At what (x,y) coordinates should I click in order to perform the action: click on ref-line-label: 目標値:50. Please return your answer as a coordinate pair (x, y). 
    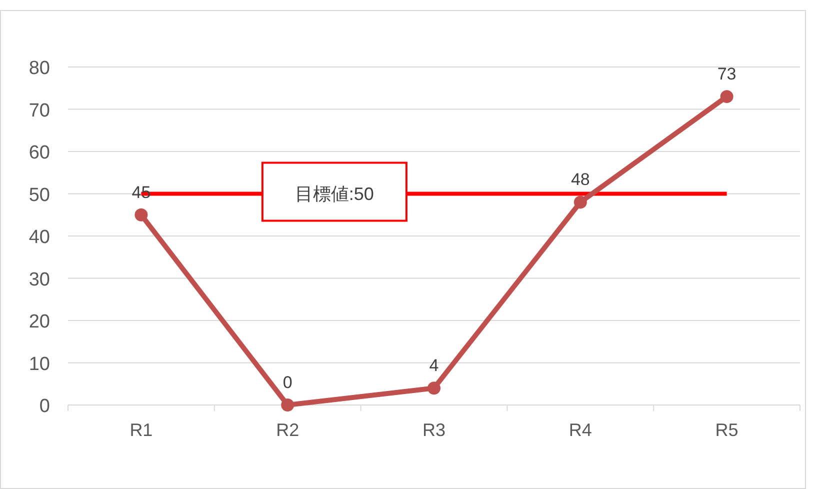
    Looking at the image, I should click on (334, 194).